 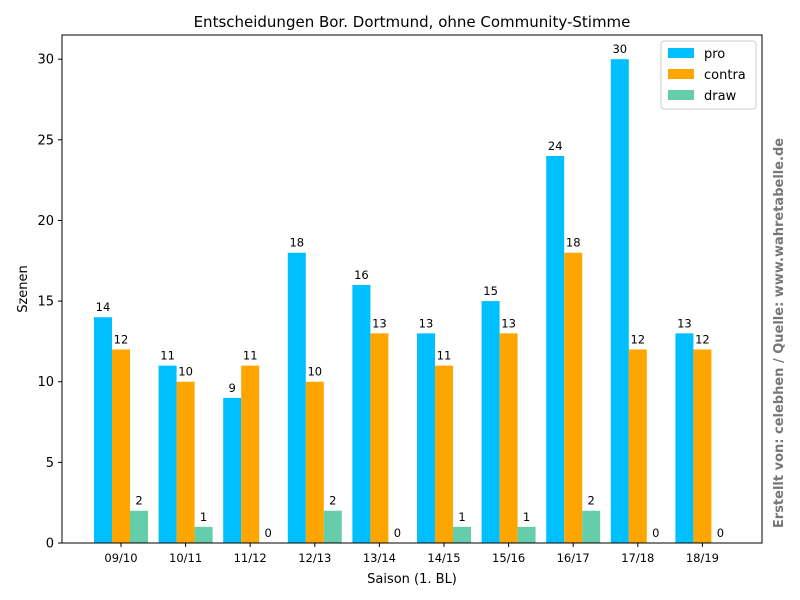 What do you see at coordinates (681, 53) in the screenshot?
I see `legend-swatch-pro` at bounding box center [681, 53].